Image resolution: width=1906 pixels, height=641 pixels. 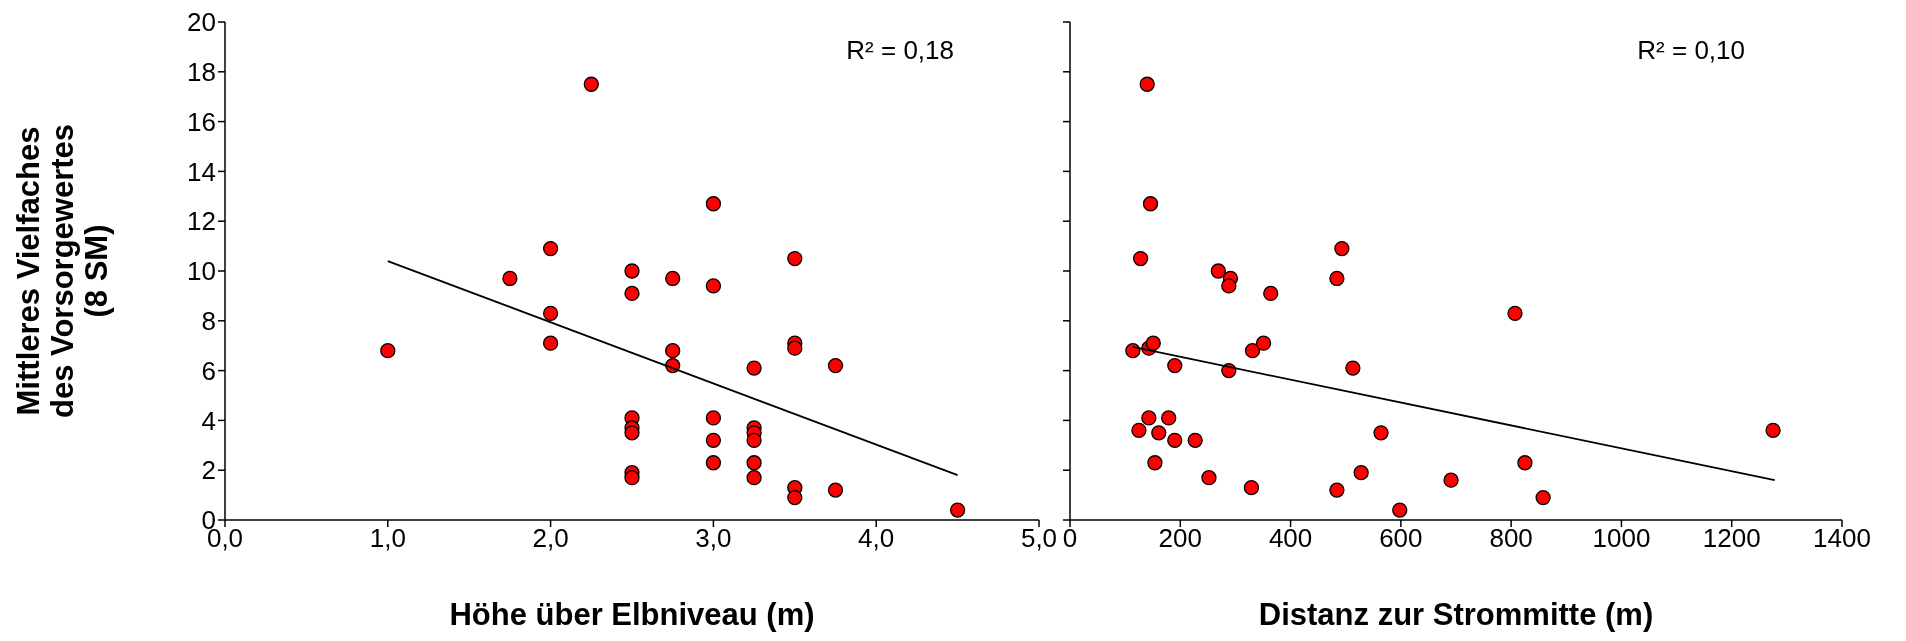 What do you see at coordinates (1731, 538) in the screenshot?
I see `x-tick-label: 1200` at bounding box center [1731, 538].